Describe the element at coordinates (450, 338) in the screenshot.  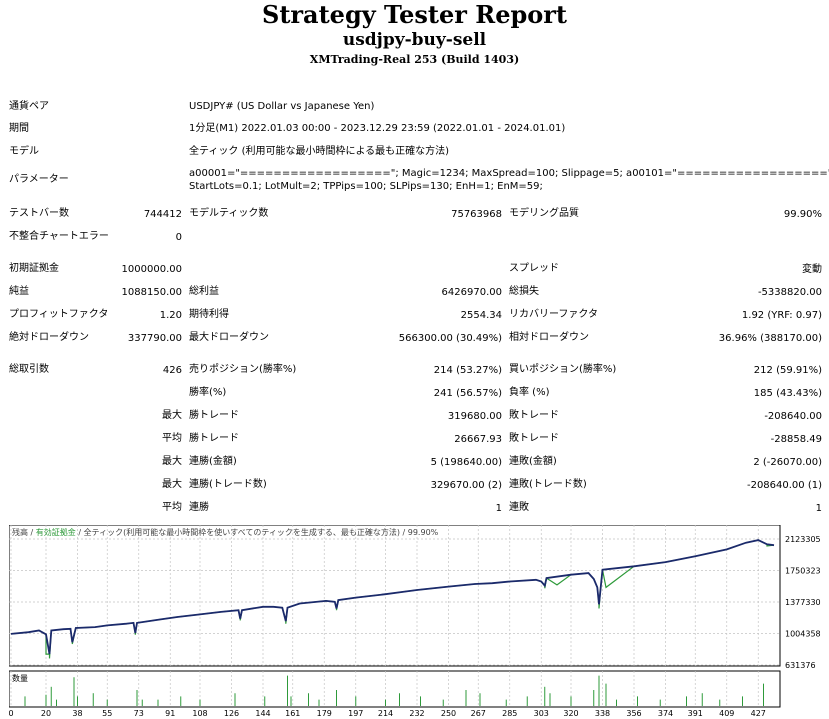
I see `maximal-drawdown-value: 566300.00 (30.49%)` at that location.